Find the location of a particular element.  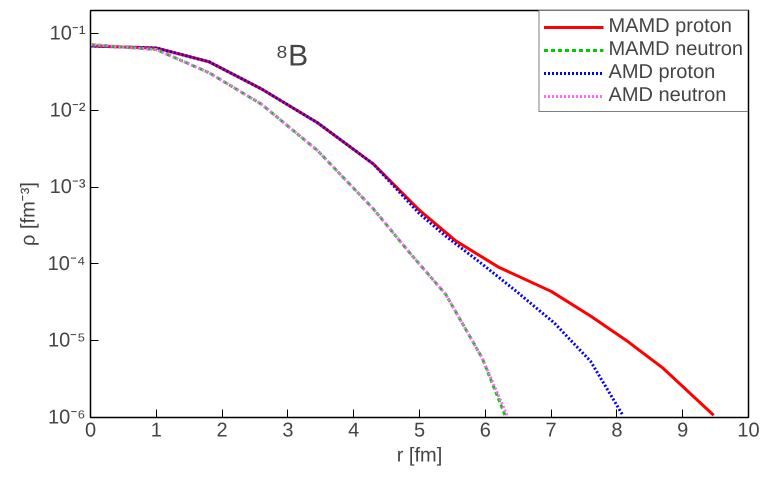

y-tick-label: 10⁻³ is located at coordinates (68, 187).